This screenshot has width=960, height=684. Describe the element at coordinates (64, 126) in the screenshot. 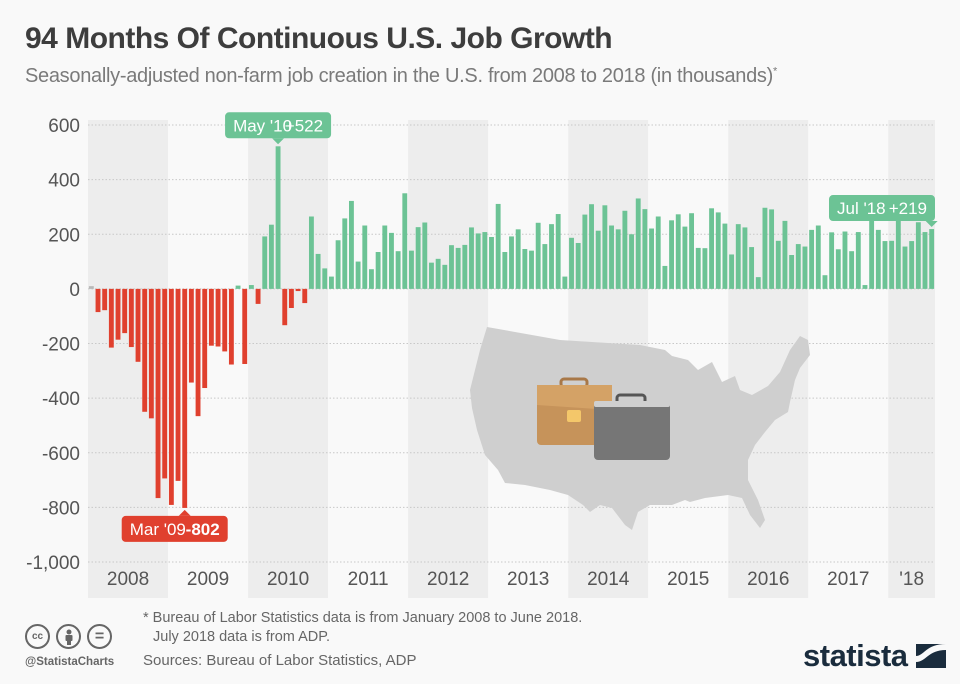

I see `y-tick-label: 600` at that location.